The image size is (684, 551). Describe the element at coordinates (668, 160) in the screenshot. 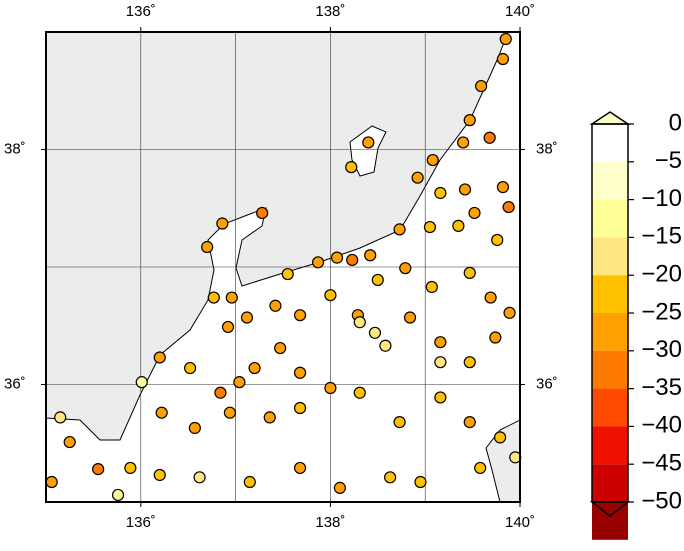

I see `colorbar-tick-label: −5` at that location.